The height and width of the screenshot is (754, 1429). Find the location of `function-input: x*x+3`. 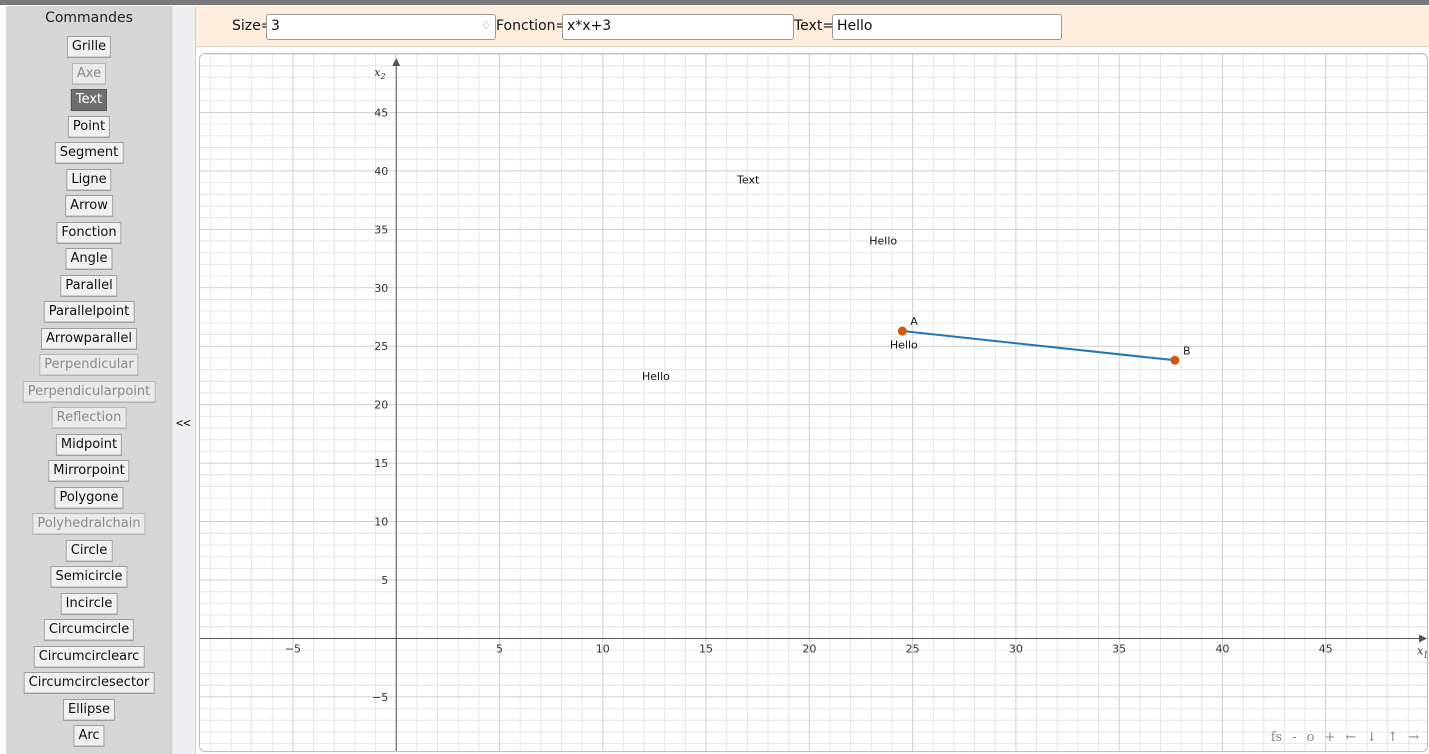

function-input: x*x+3 is located at coordinates (678, 27).